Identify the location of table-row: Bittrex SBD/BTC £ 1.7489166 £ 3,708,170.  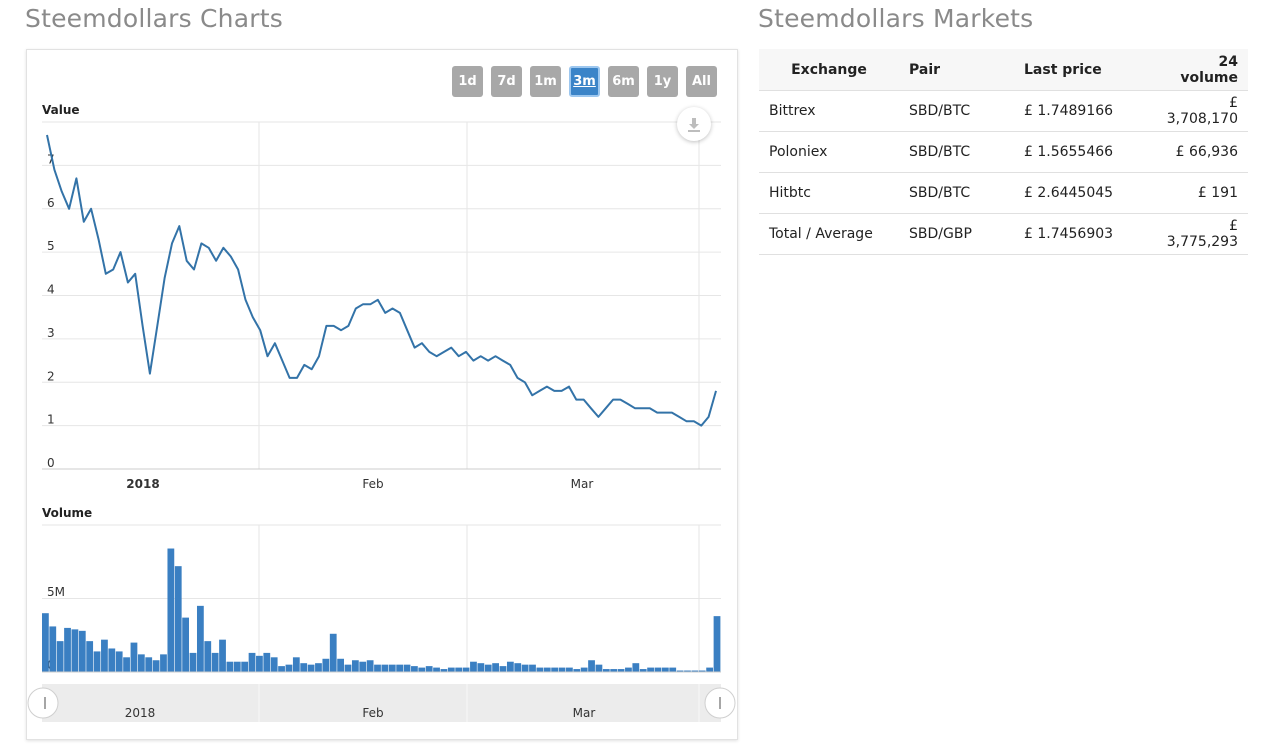
(1003, 111).